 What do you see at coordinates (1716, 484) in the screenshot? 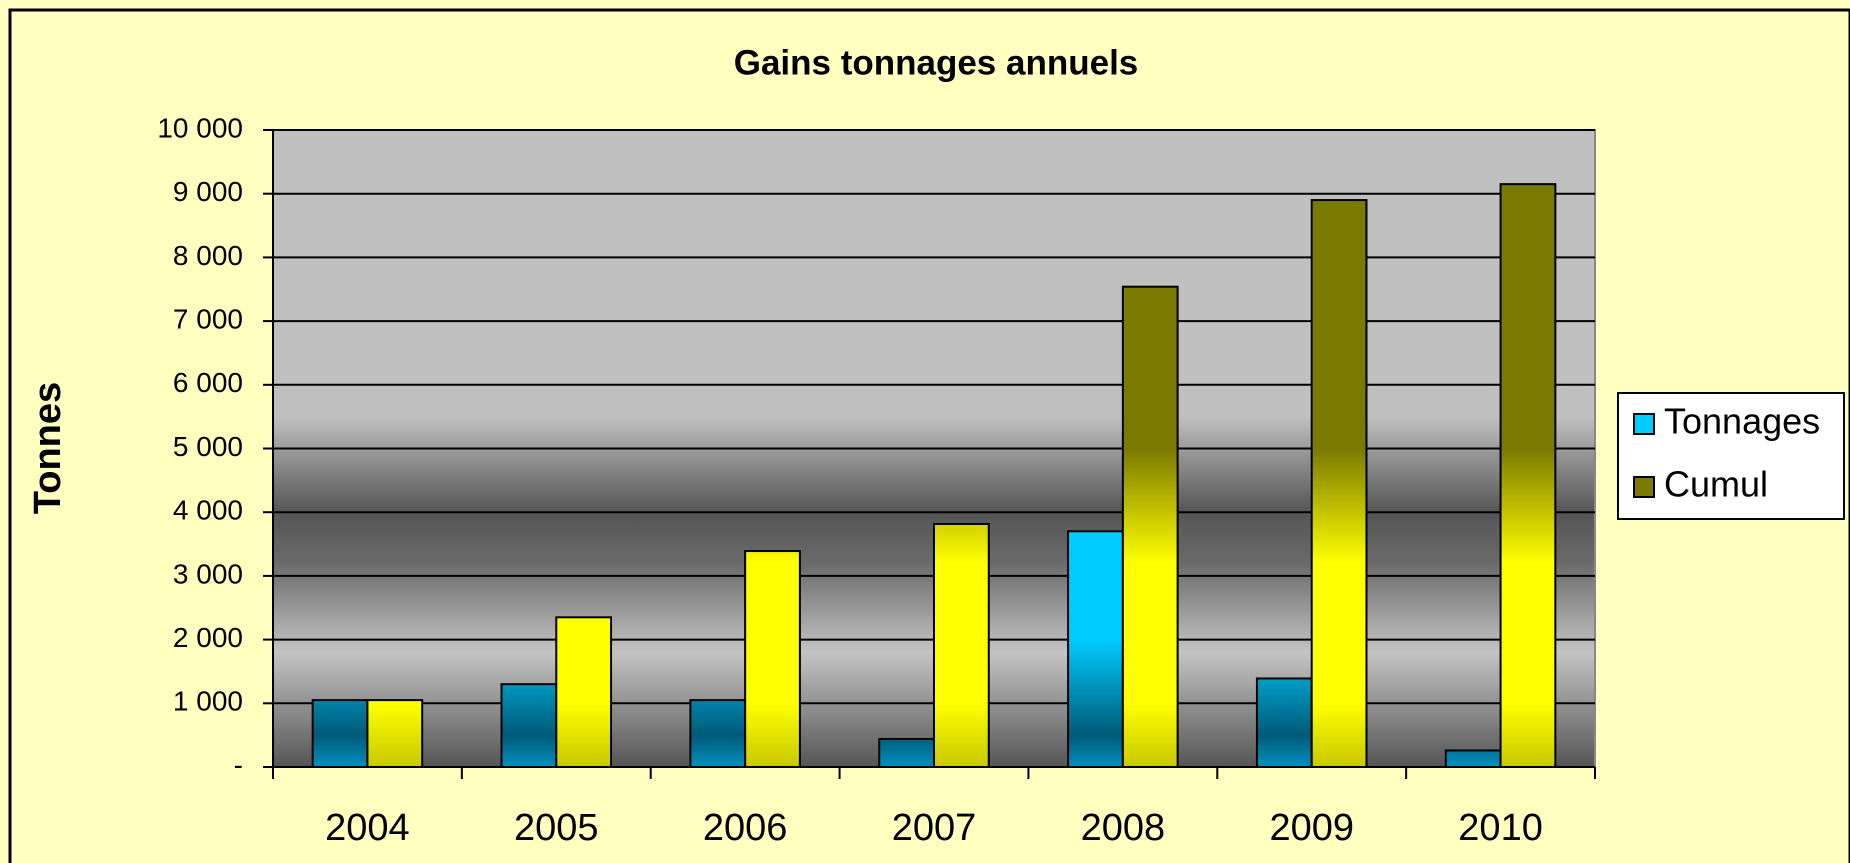
I see `legend-label: Cumul` at bounding box center [1716, 484].